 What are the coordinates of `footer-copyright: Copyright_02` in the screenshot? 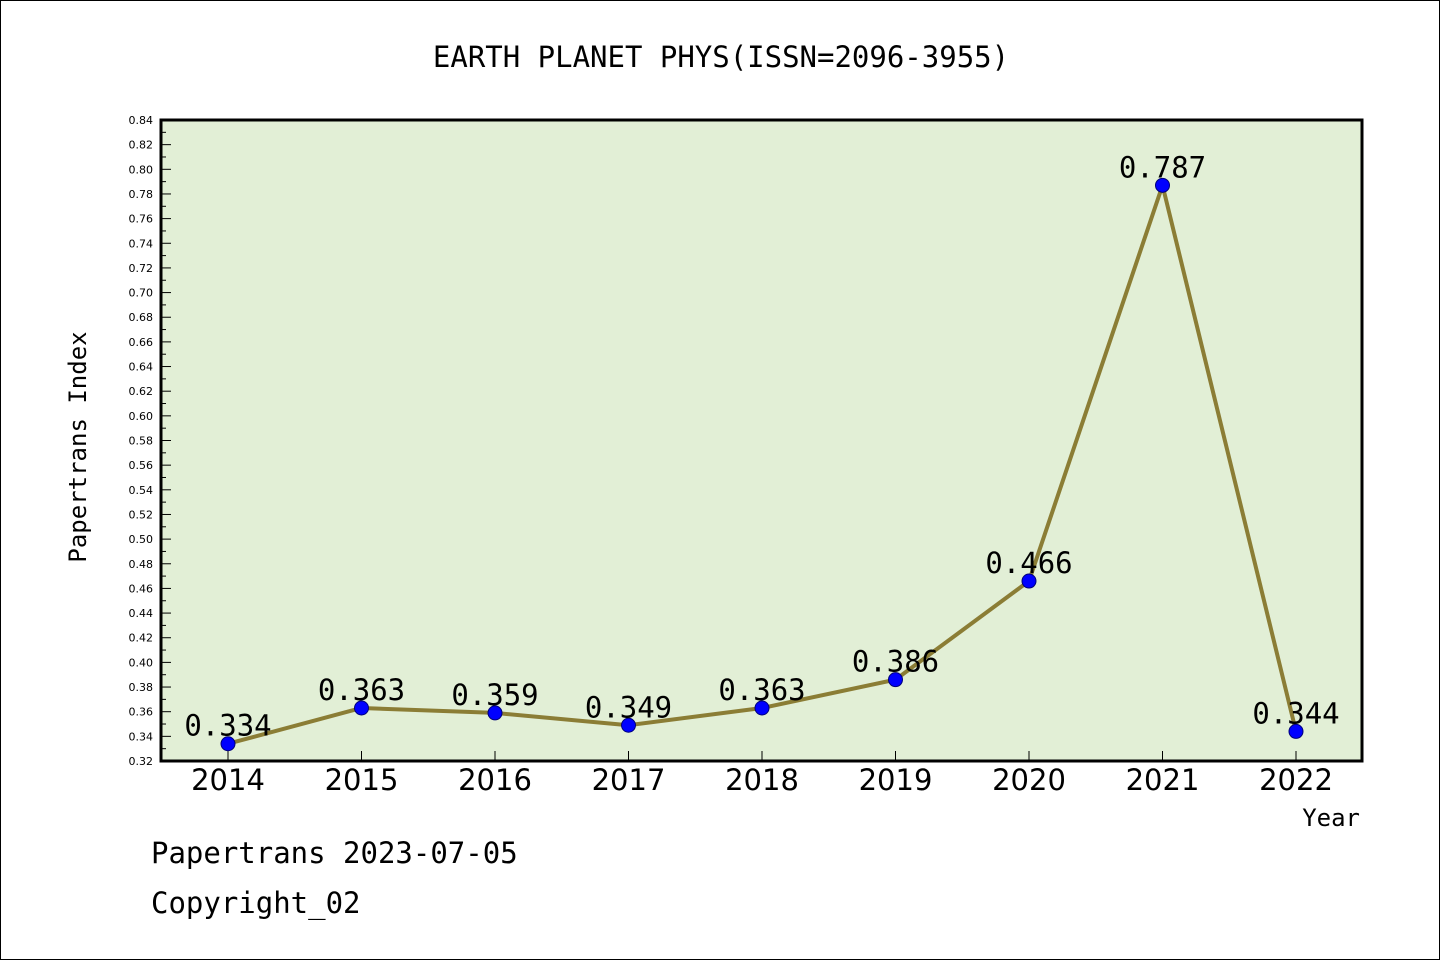 It's located at (256, 903).